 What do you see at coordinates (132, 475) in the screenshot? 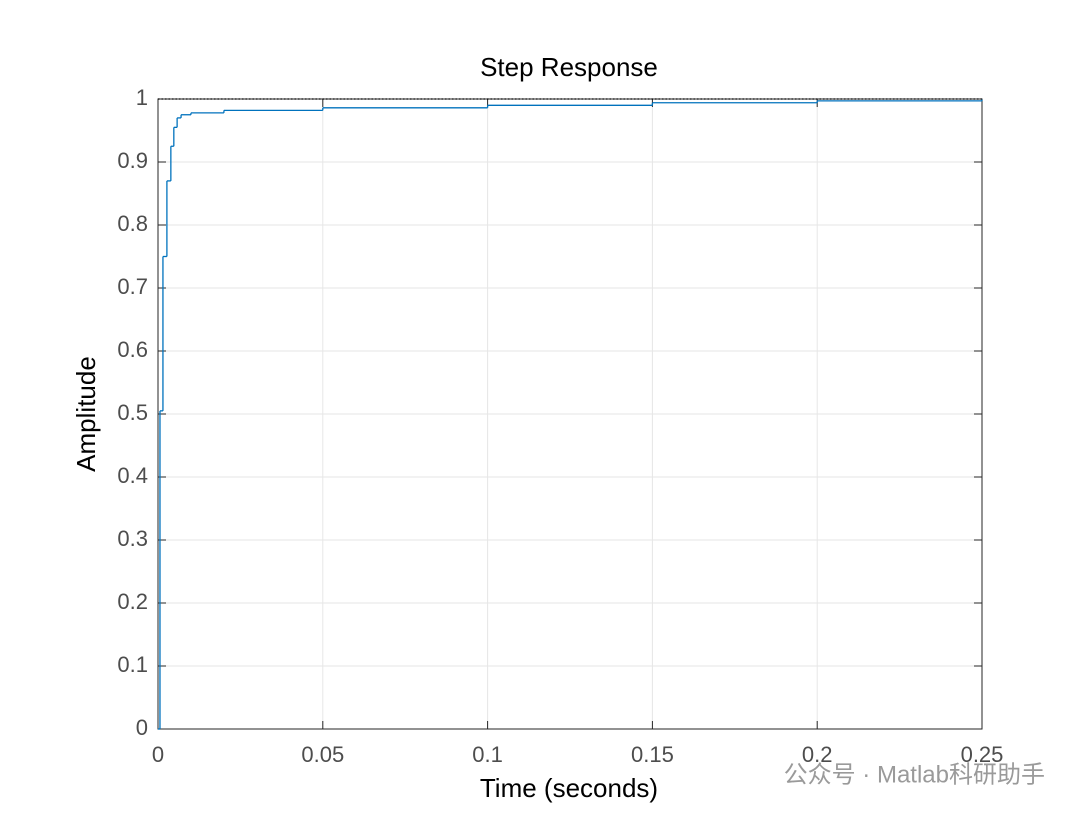
I see `y-tick-label: 0.4` at bounding box center [132, 475].